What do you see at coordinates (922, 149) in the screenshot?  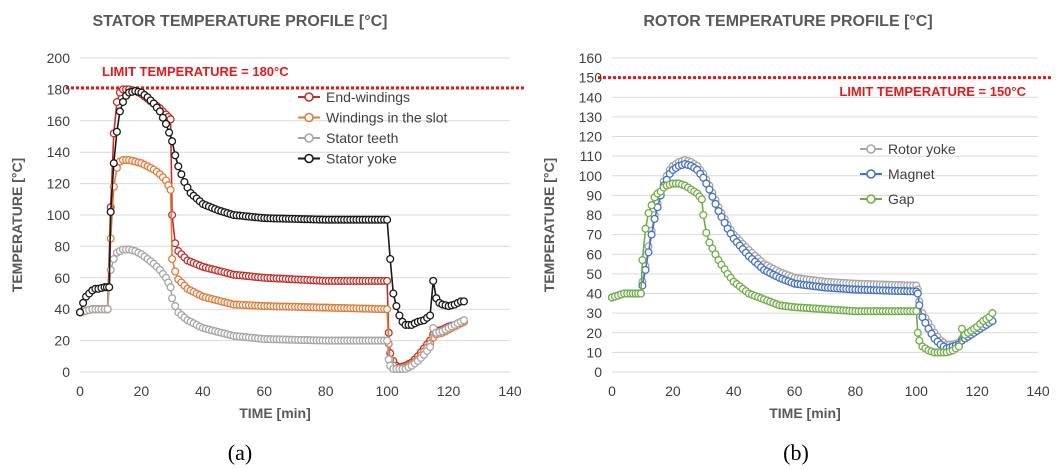 I see `legend-label: Rotor yoke` at bounding box center [922, 149].